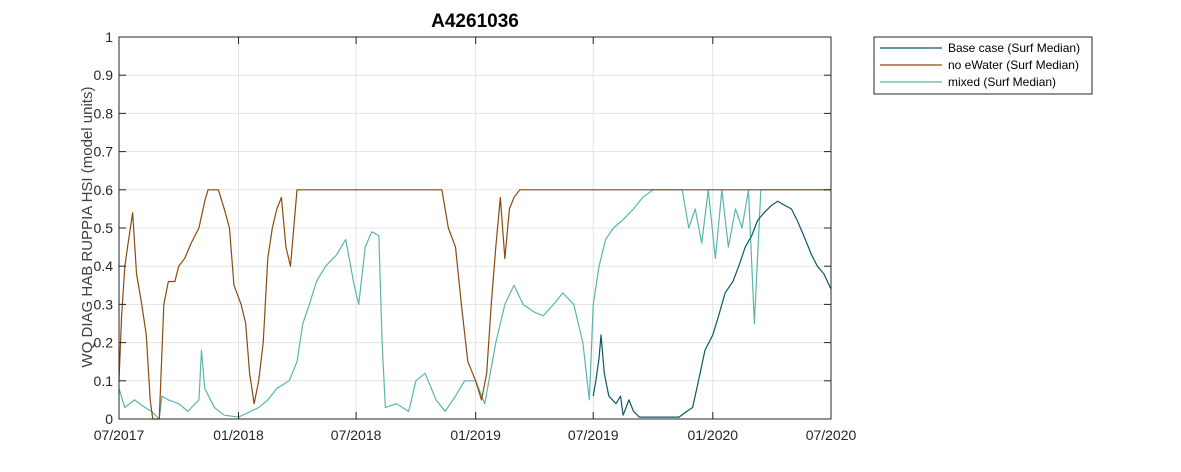 This screenshot has width=1181, height=472. I want to click on y-tick-label: 0.3, so click(104, 304).